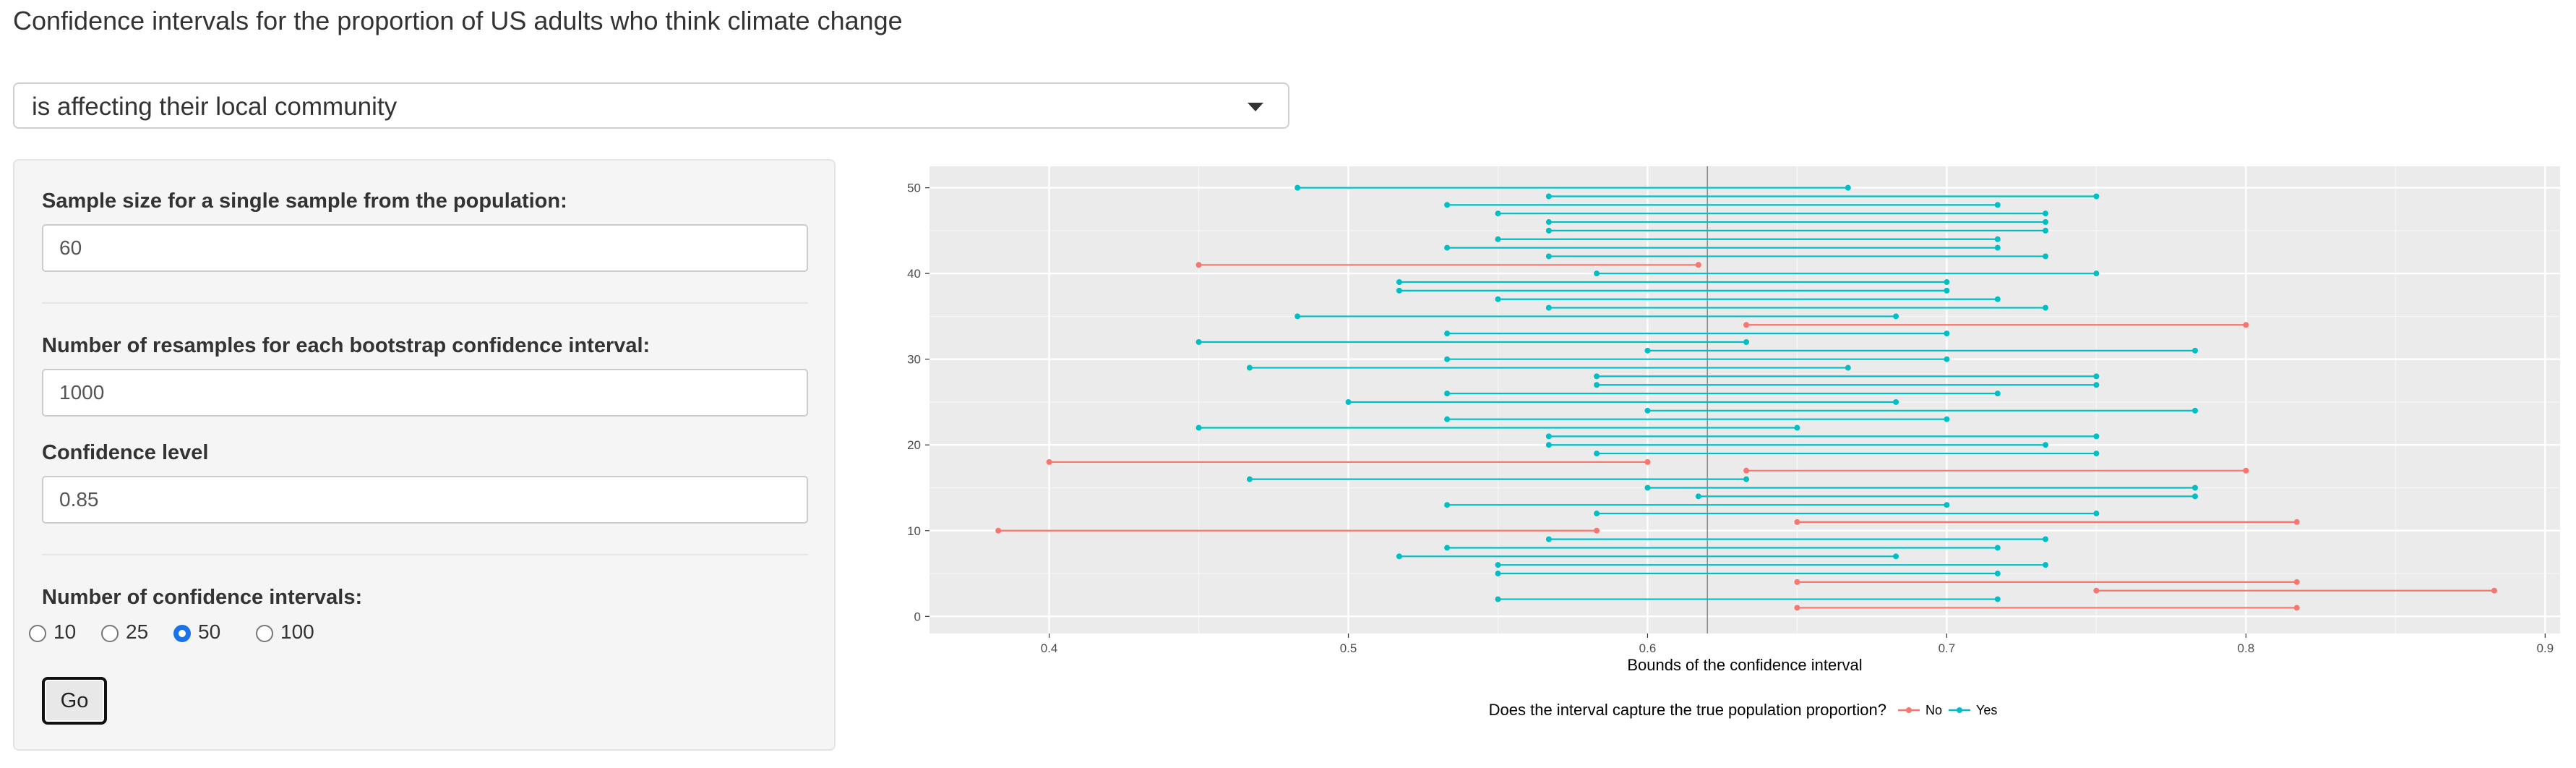  I want to click on chevron-down-icon, so click(1255, 107).